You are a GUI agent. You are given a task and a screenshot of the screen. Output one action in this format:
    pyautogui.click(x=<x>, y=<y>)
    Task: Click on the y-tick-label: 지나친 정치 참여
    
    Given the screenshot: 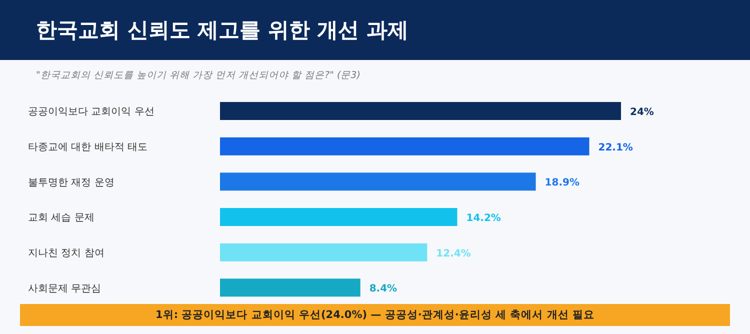 What is the action you would take?
    pyautogui.click(x=66, y=253)
    